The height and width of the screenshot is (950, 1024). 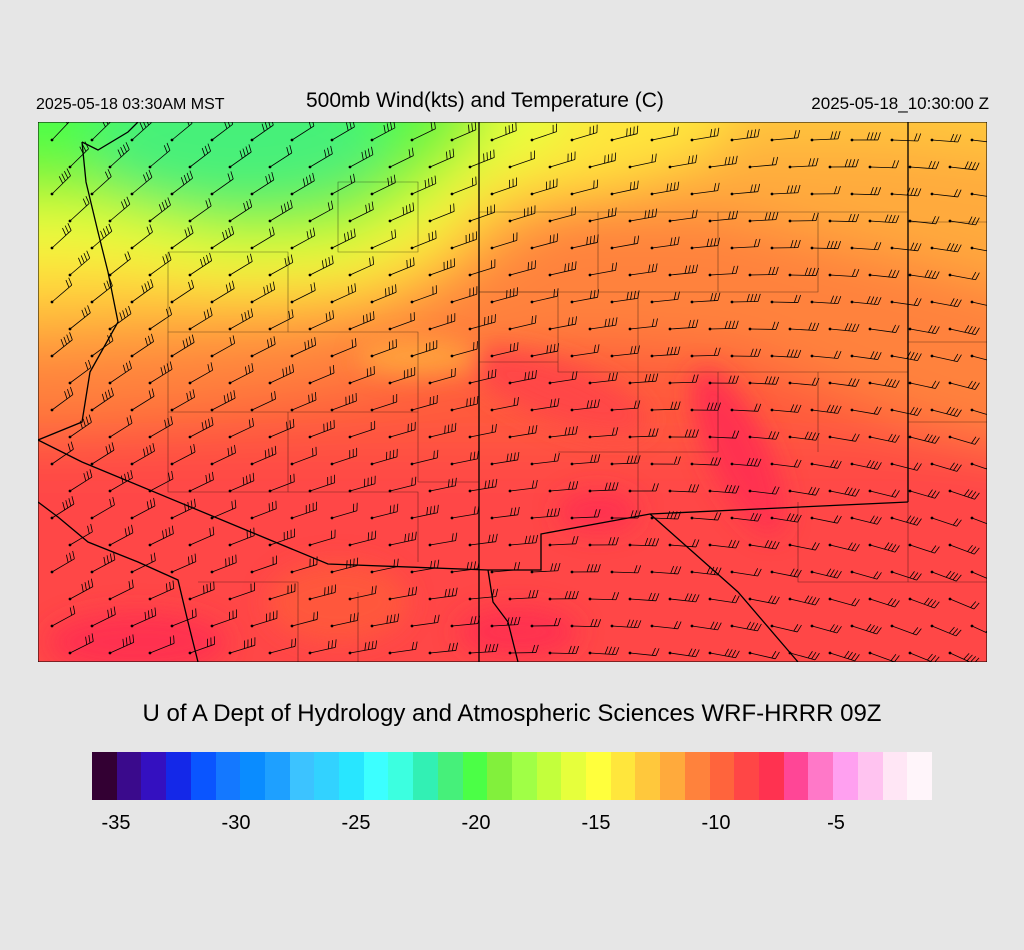 I want to click on temperature-colorbar, so click(x=512, y=776).